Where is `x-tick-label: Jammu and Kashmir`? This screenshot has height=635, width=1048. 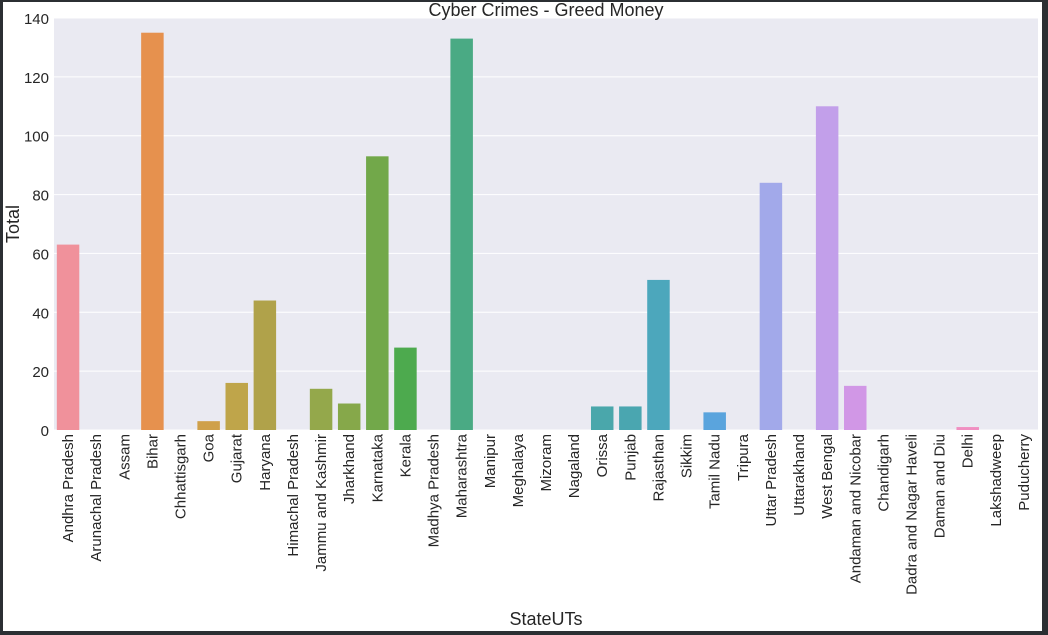
x-tick-label: Jammu and Kashmir is located at coordinates (321, 503).